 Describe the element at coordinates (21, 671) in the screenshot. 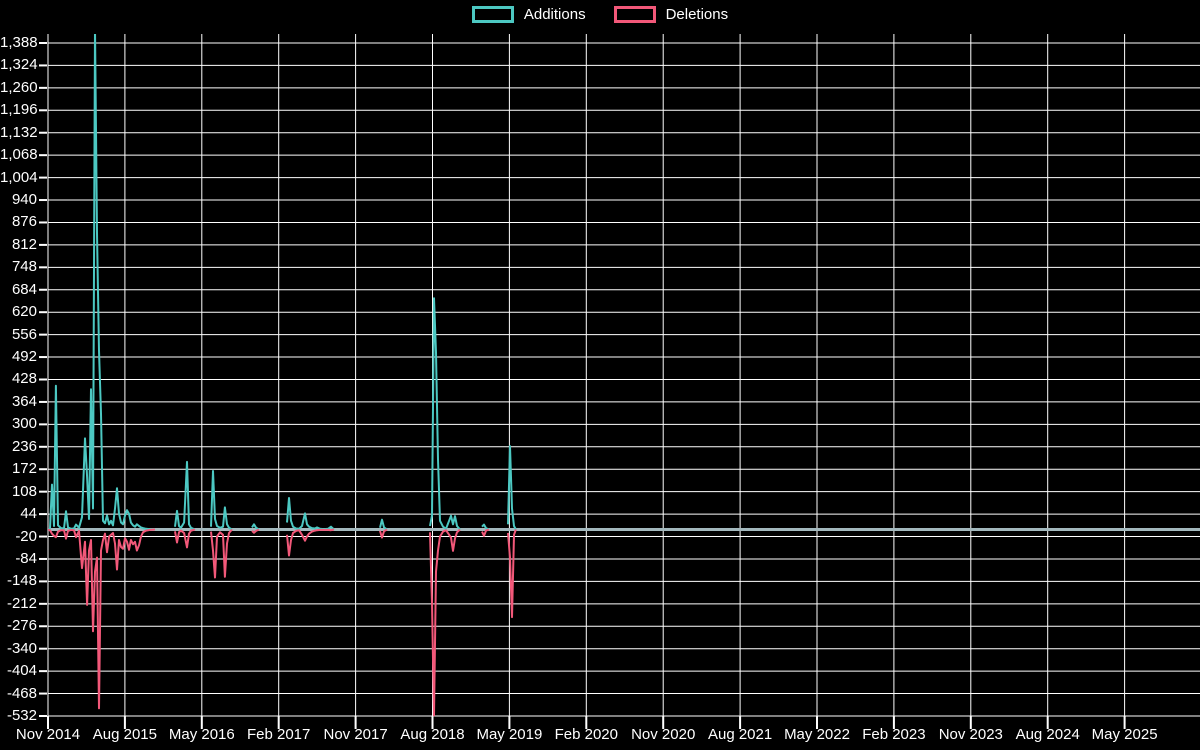

I see `y-tick-label: -404` at that location.